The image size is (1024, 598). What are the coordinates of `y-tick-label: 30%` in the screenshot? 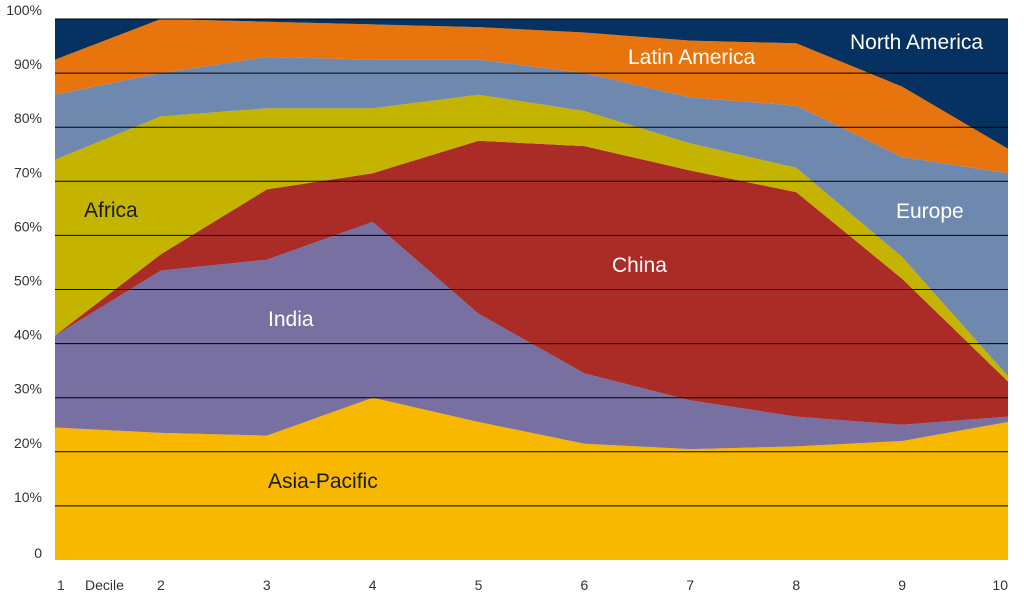 It's located at (28, 389).